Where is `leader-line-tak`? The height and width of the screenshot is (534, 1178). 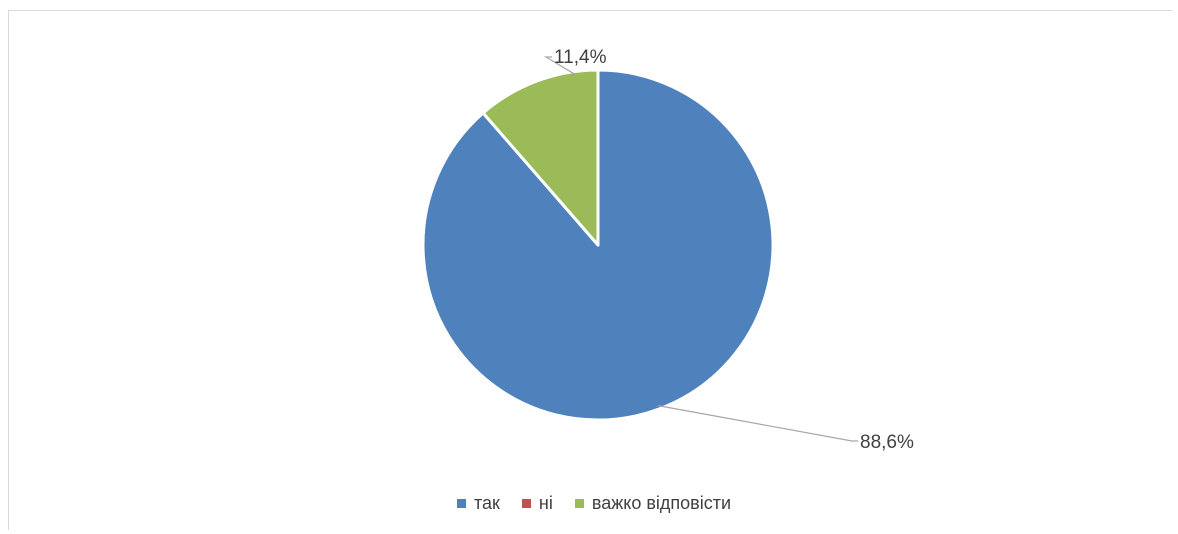
leader-line-tak is located at coordinates (758, 423).